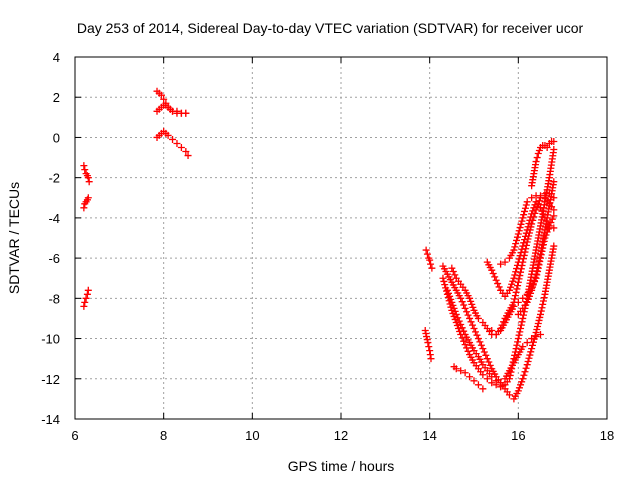 The height and width of the screenshot is (480, 640). What do you see at coordinates (607, 435) in the screenshot?
I see `x-tick-label: 18` at bounding box center [607, 435].